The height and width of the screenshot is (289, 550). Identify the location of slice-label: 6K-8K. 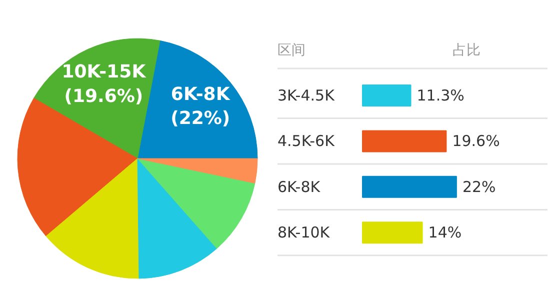
(200, 94).